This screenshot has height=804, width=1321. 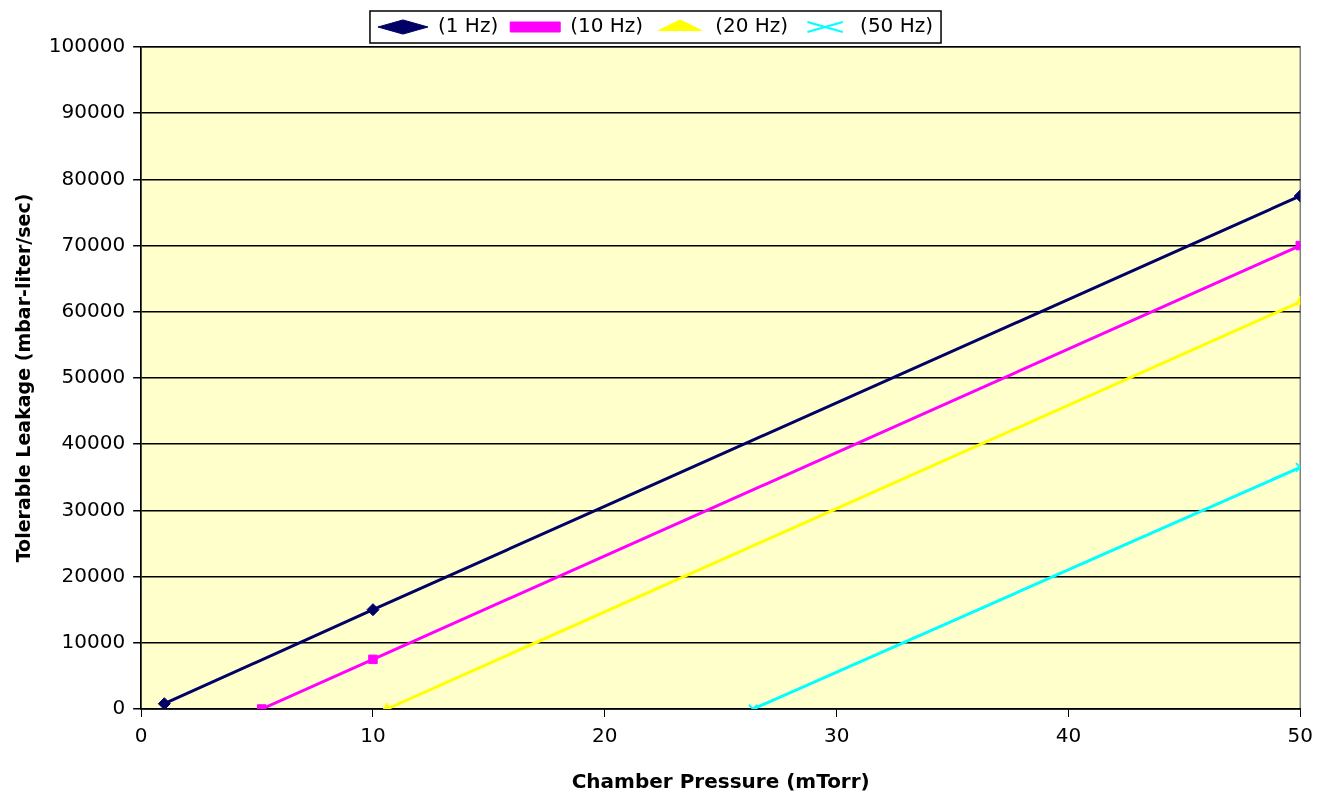 What do you see at coordinates (93, 177) in the screenshot?
I see `y-tick-label: 80000` at bounding box center [93, 177].